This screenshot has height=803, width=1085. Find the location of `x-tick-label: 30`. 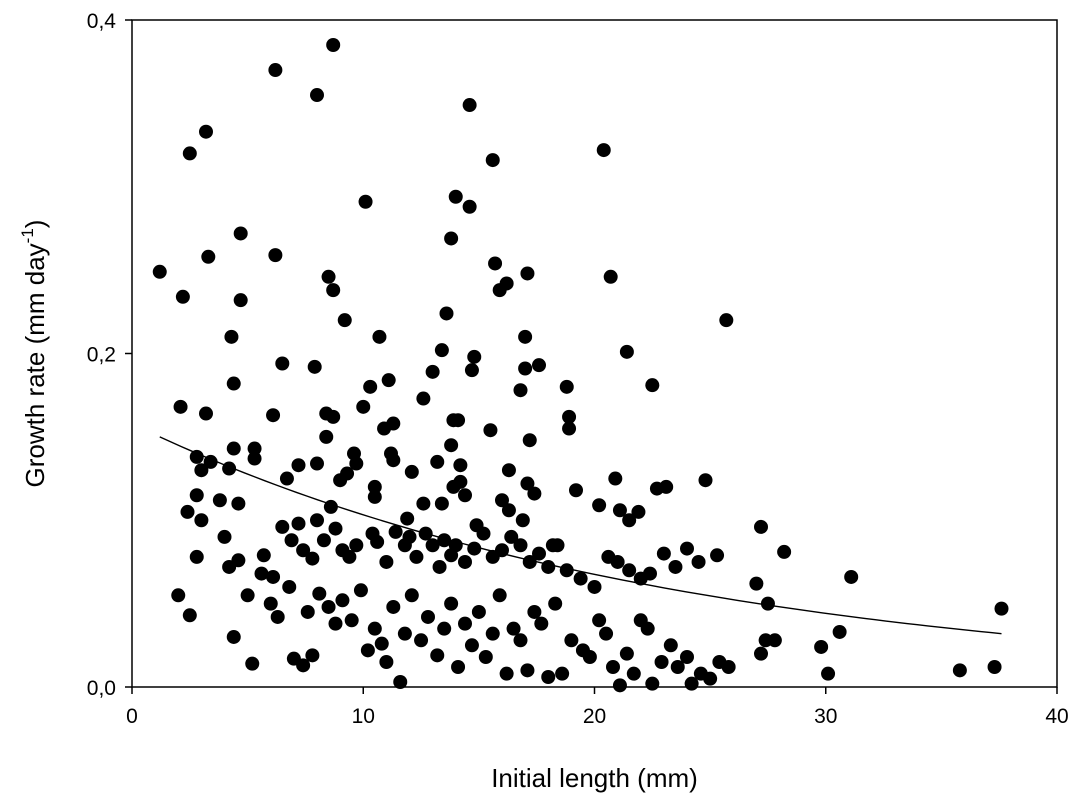

x-tick-label: 30 is located at coordinates (825, 716).